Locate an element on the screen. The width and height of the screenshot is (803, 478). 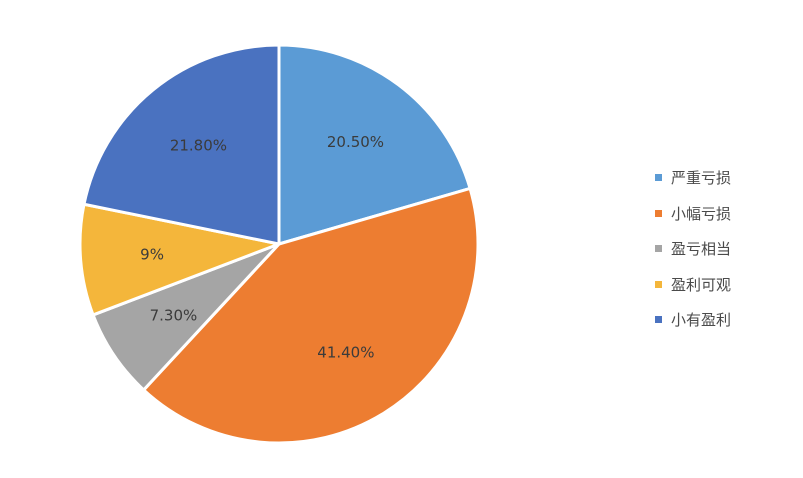
slice-small-profit is located at coordinates (181, 144).